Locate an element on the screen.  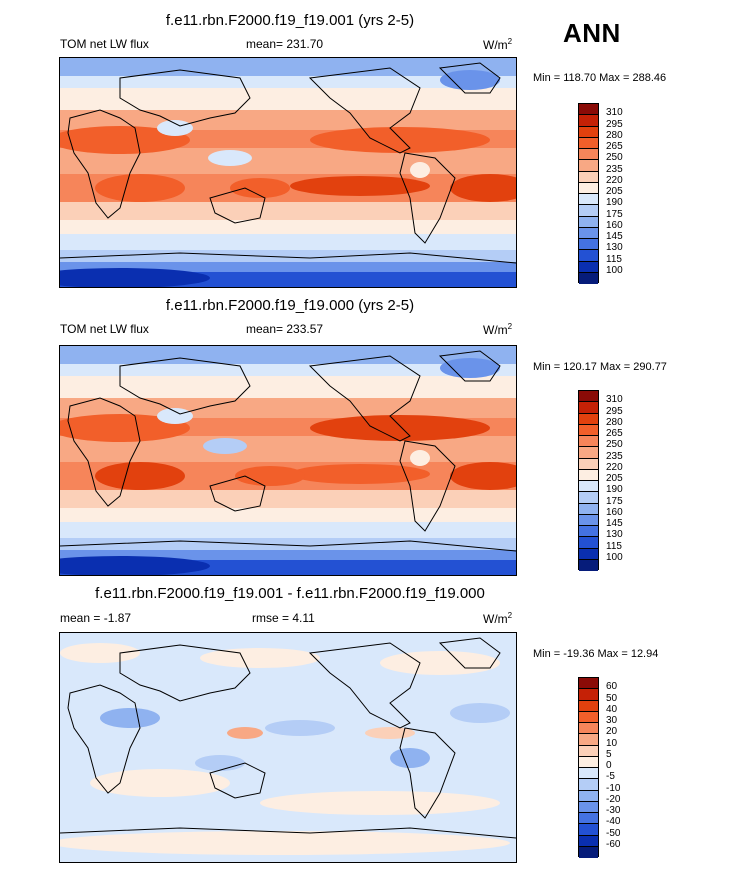
colorbar-tick-label: 100 is located at coordinates (614, 557).